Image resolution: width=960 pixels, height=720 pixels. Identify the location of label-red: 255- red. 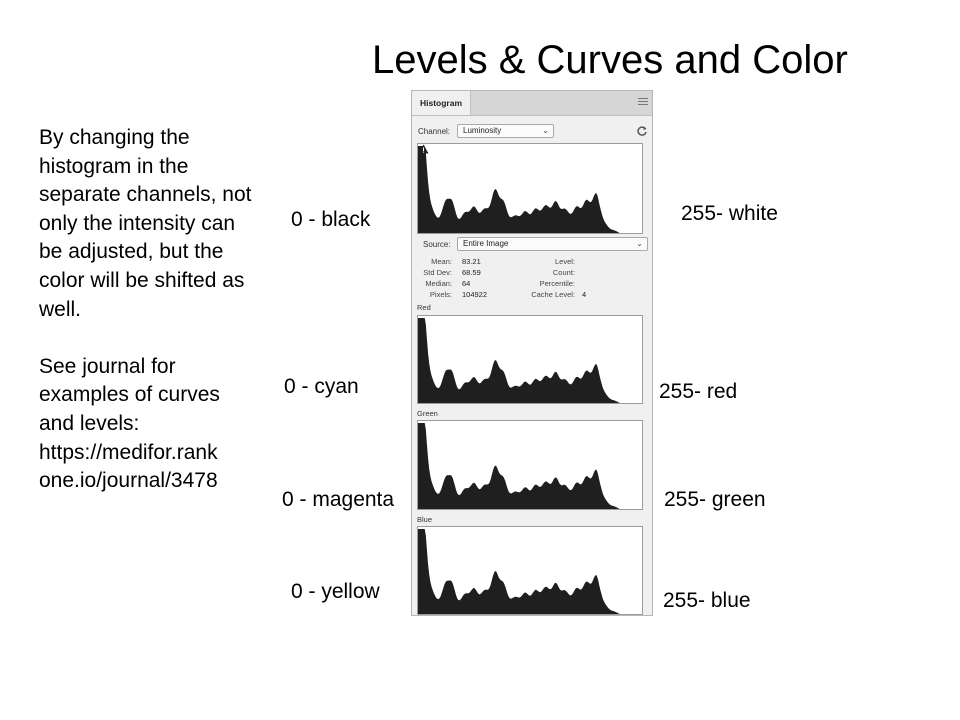
(698, 391).